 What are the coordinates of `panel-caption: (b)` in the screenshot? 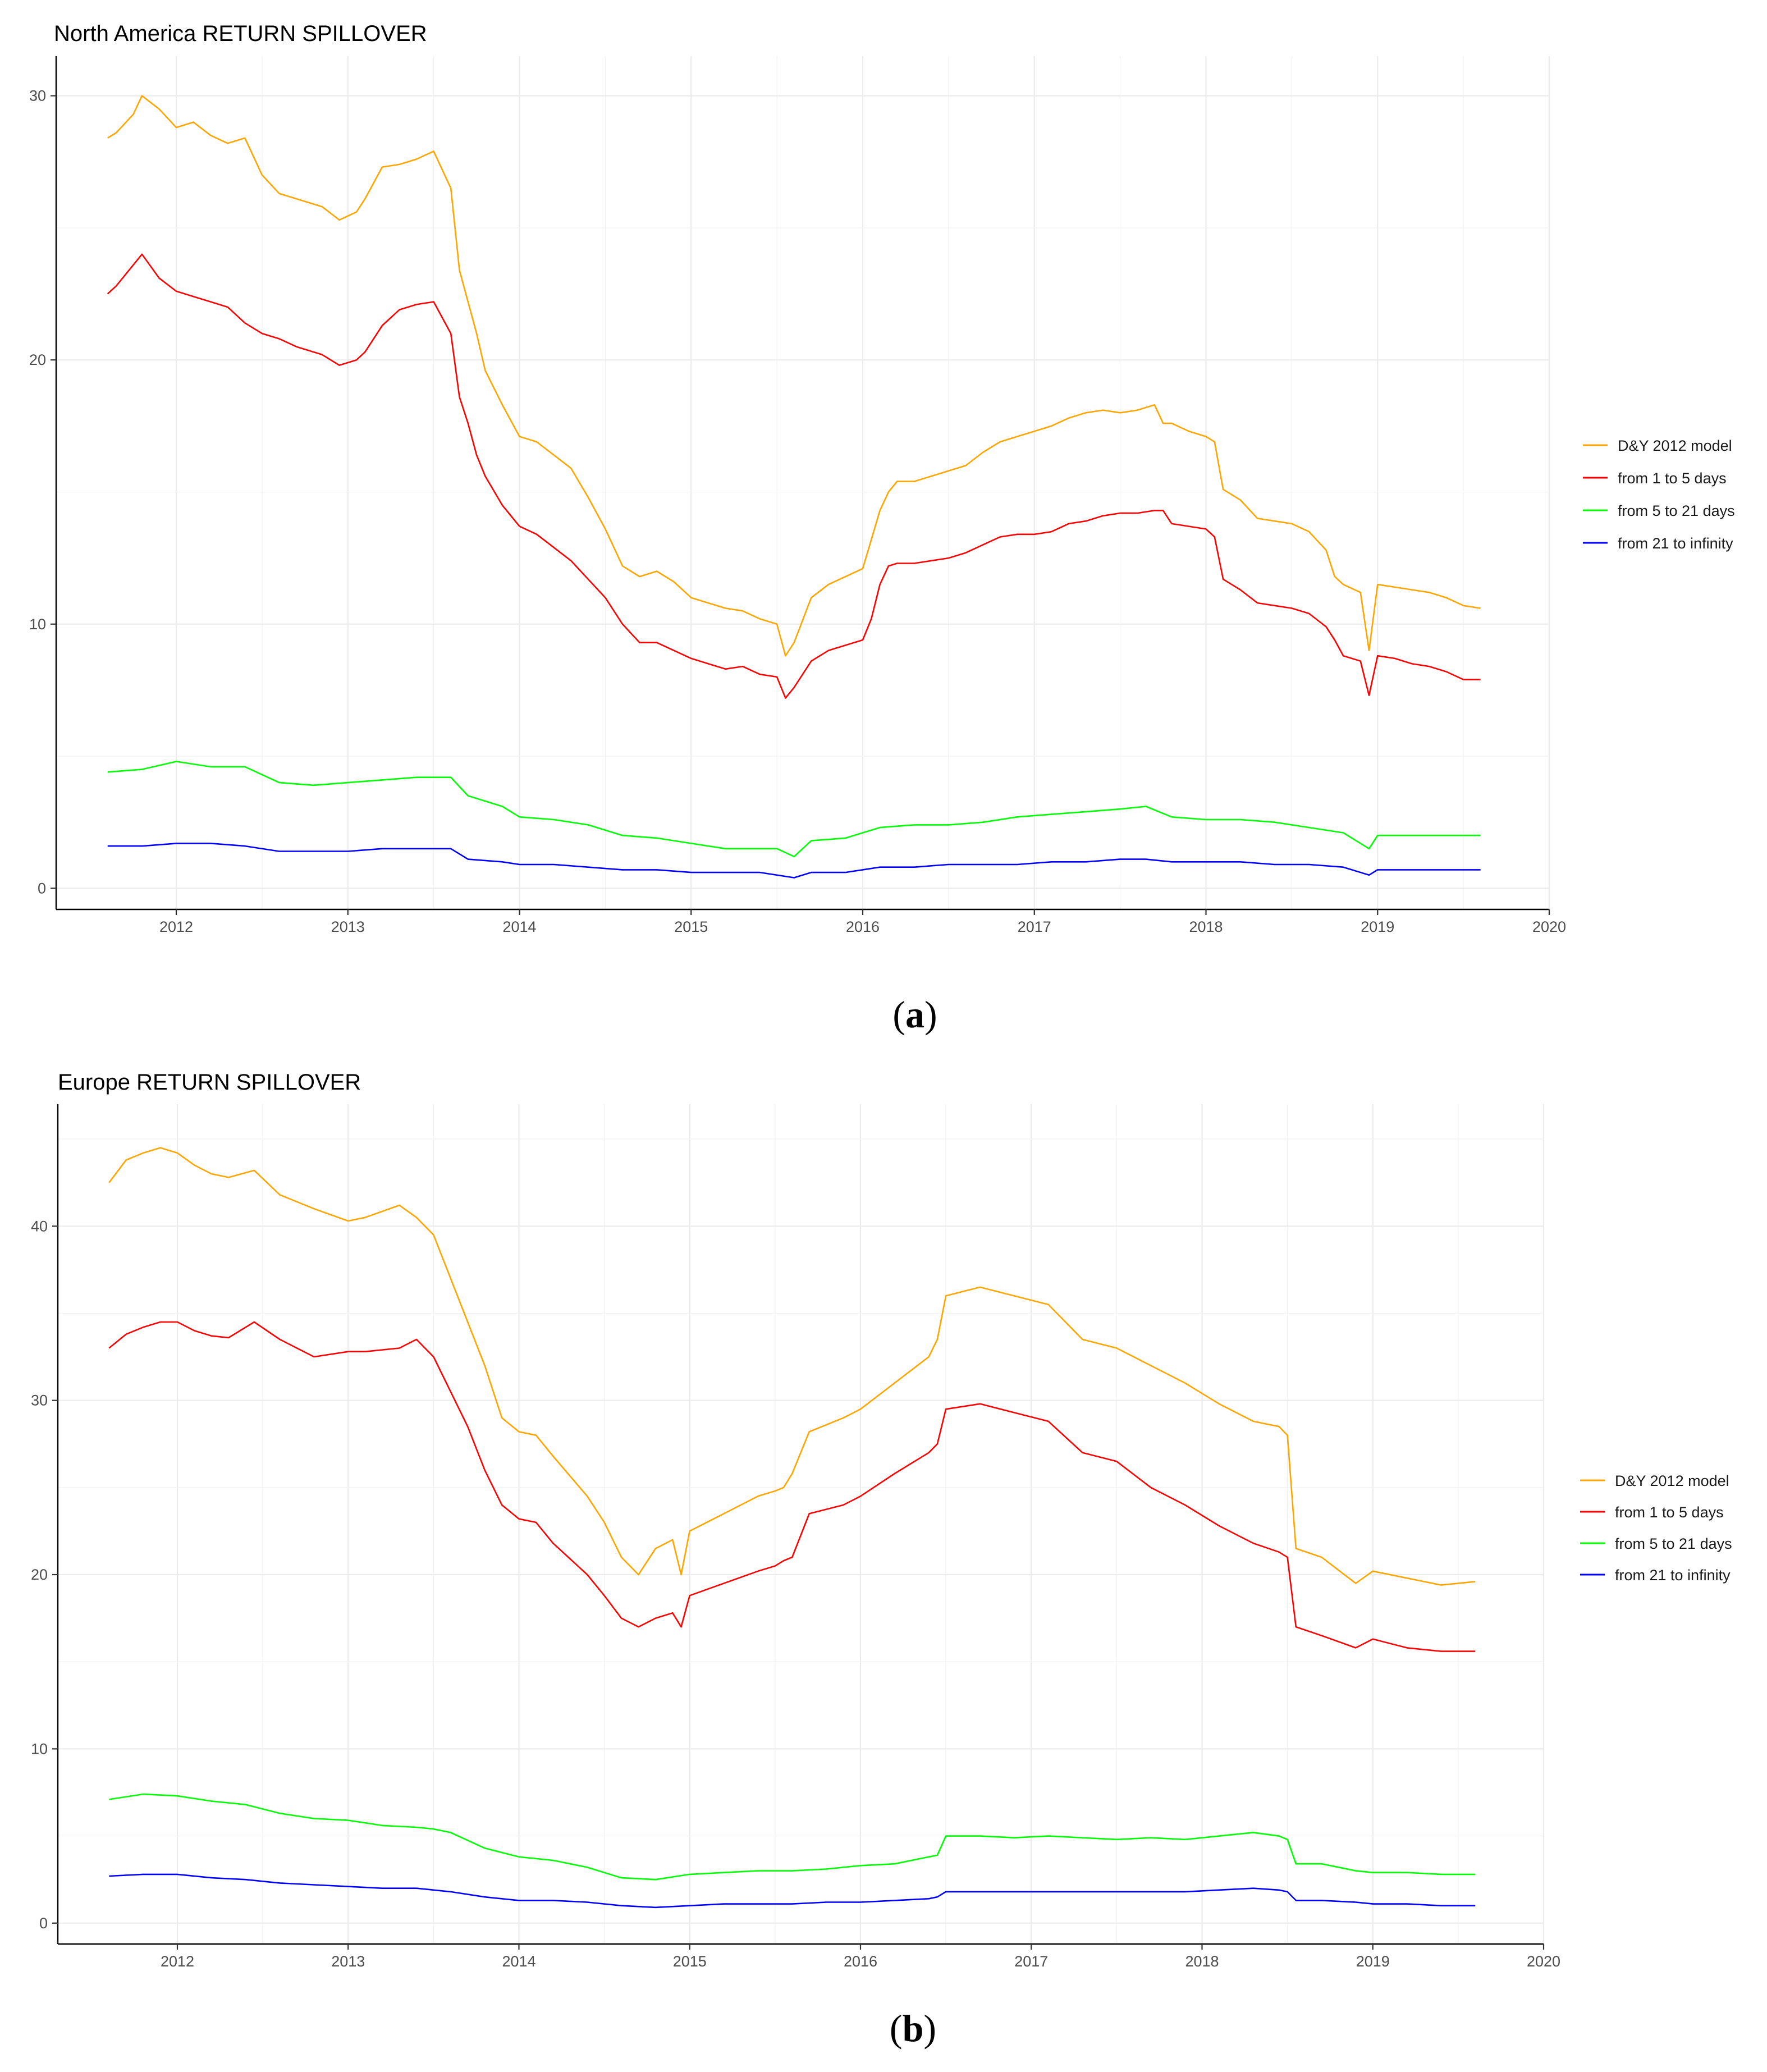 It's located at (913, 2028).